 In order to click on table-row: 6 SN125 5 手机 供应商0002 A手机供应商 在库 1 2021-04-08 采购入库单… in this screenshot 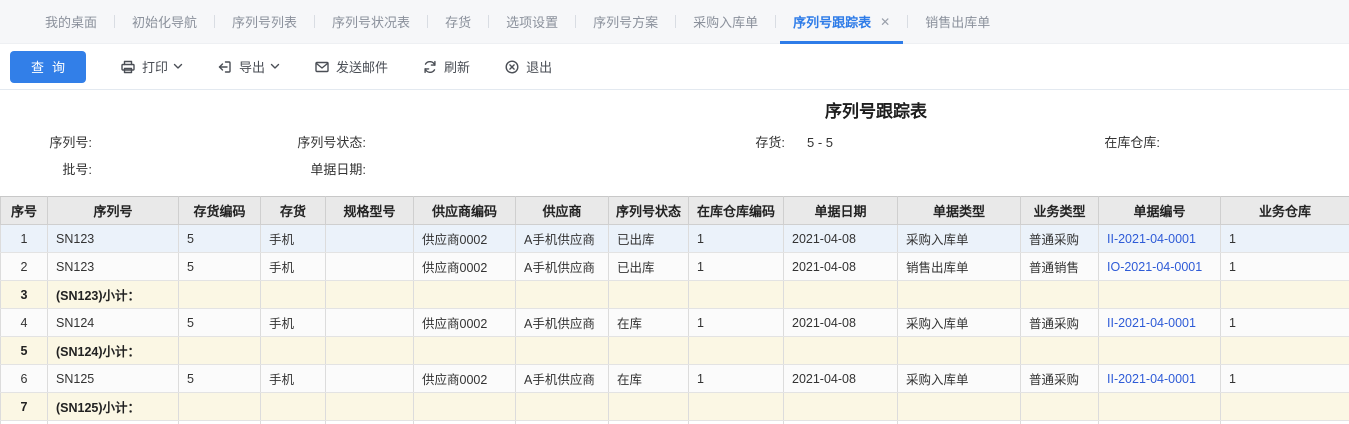, I will do `click(674, 378)`.